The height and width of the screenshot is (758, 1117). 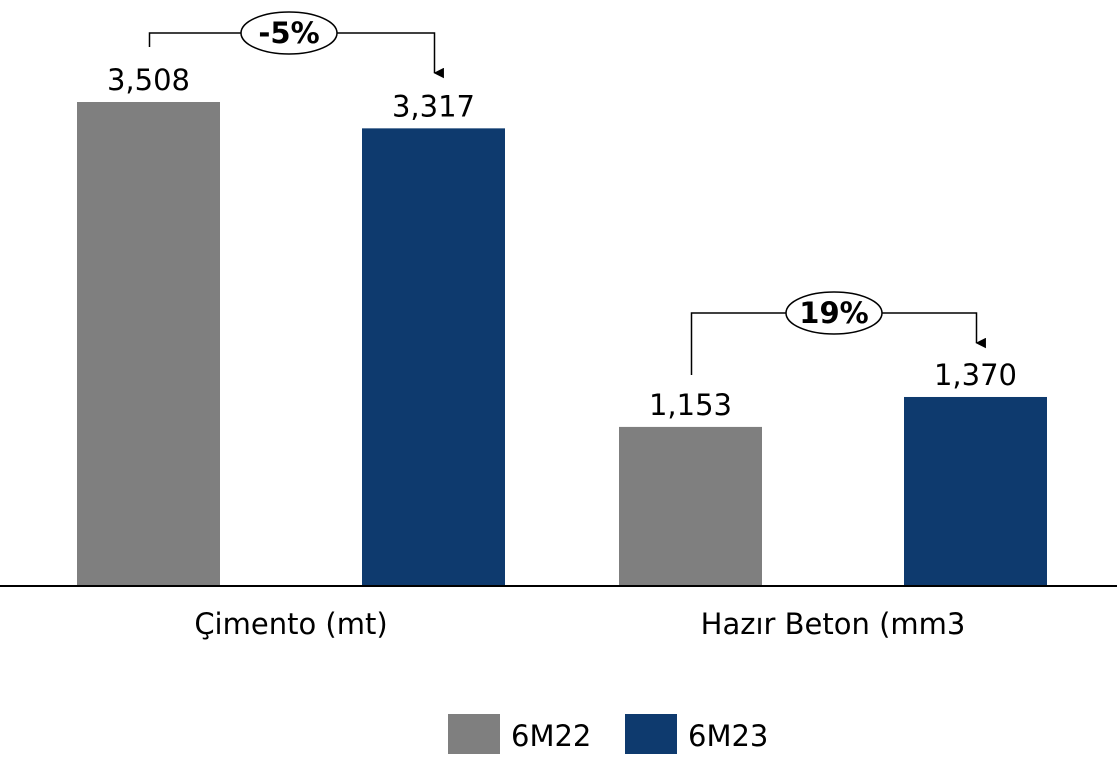 I want to click on change-annotation-1: -5%, so click(x=296, y=45).